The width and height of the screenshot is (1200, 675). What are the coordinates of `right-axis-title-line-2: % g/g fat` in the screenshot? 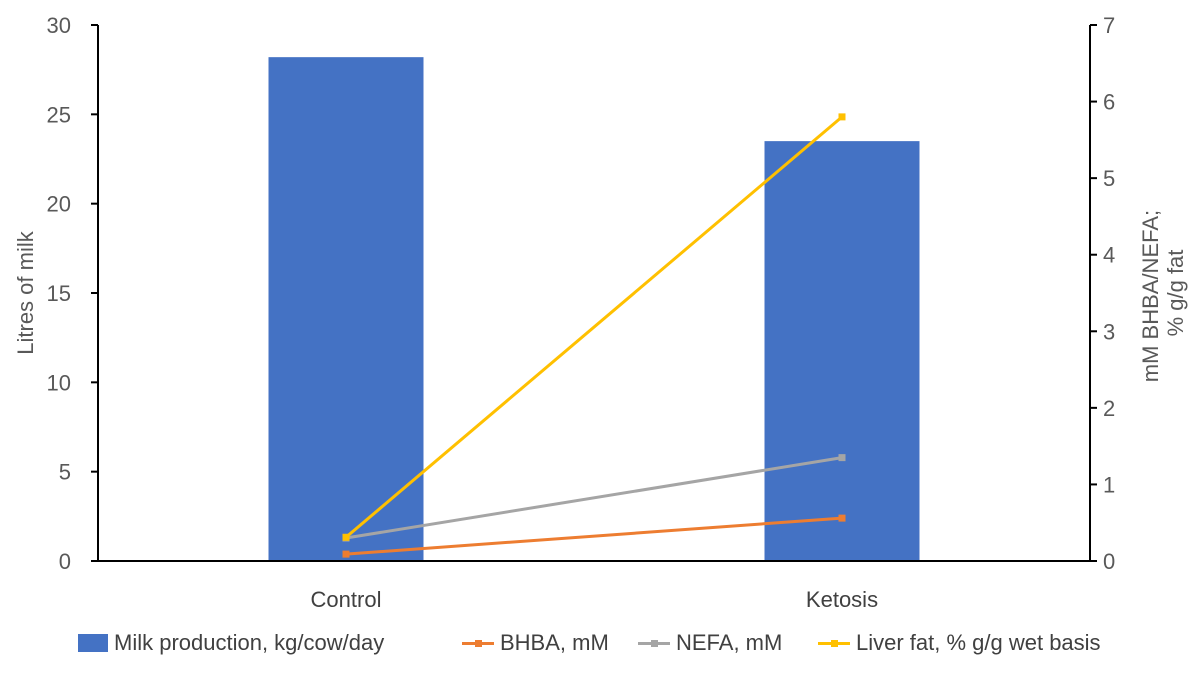 It's located at (1175, 293).